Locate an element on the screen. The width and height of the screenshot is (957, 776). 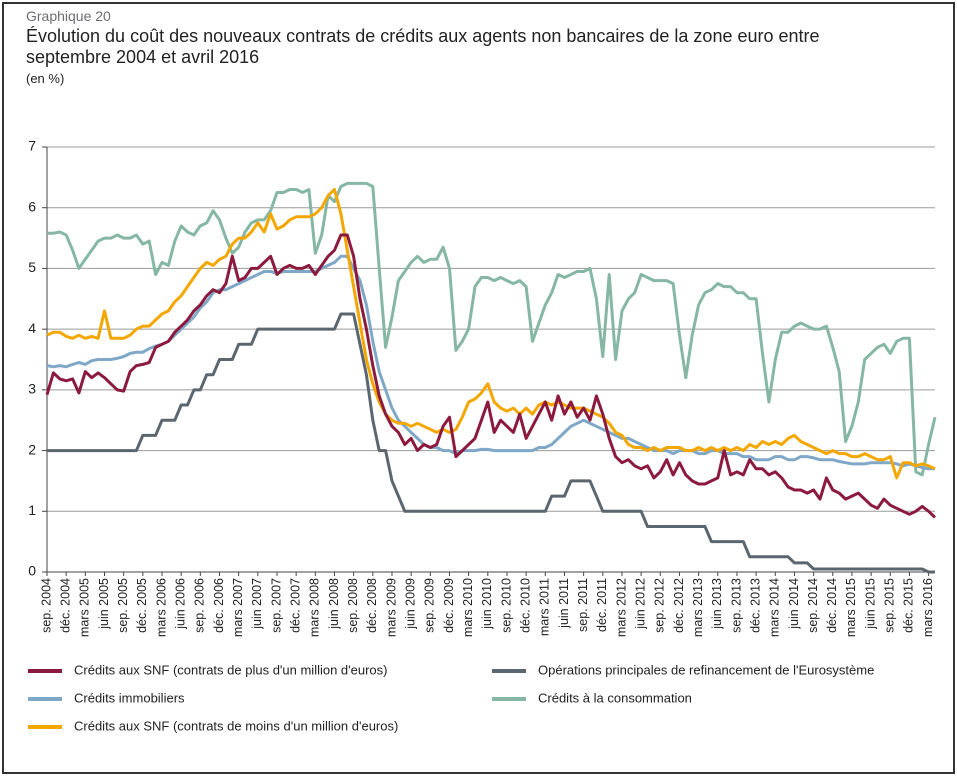
x-tick-label: déc. 2004 is located at coordinates (65, 605).